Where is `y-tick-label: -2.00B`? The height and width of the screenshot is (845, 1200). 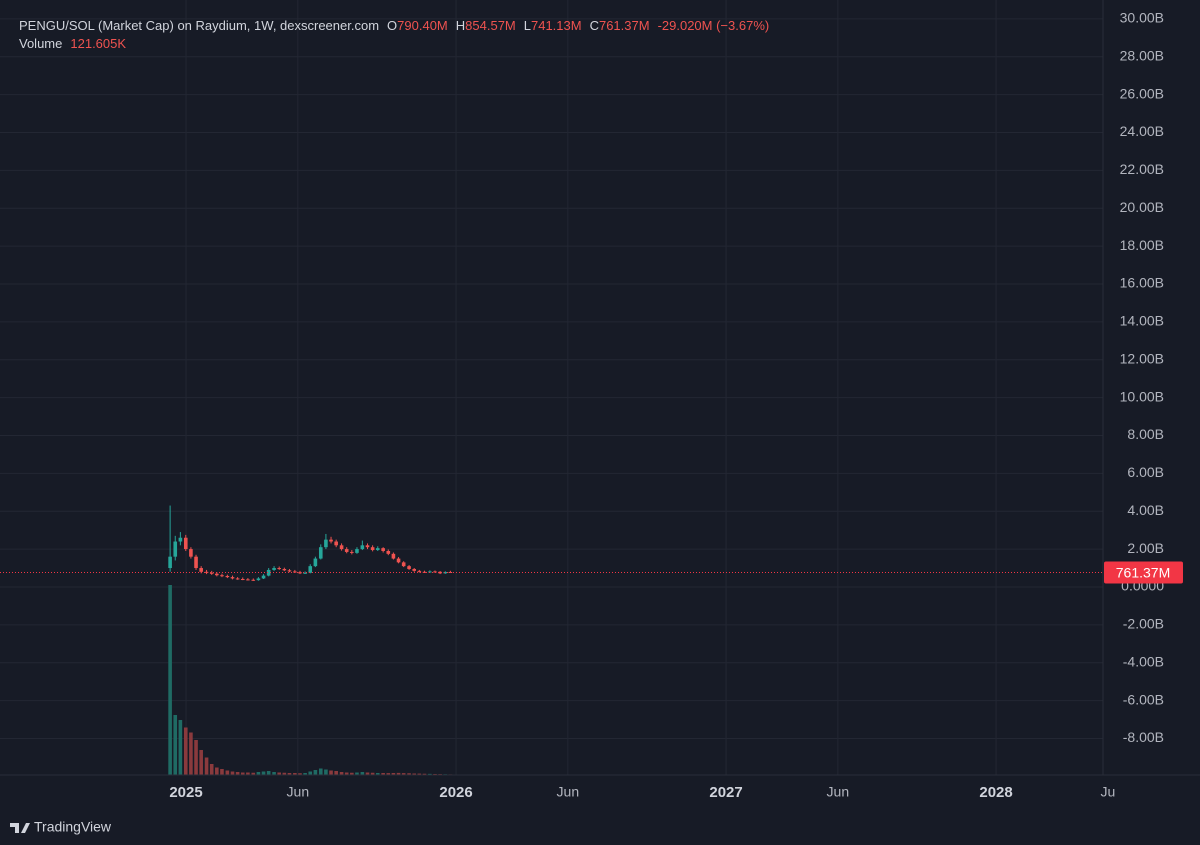
y-tick-label: -2.00B is located at coordinates (1143, 624).